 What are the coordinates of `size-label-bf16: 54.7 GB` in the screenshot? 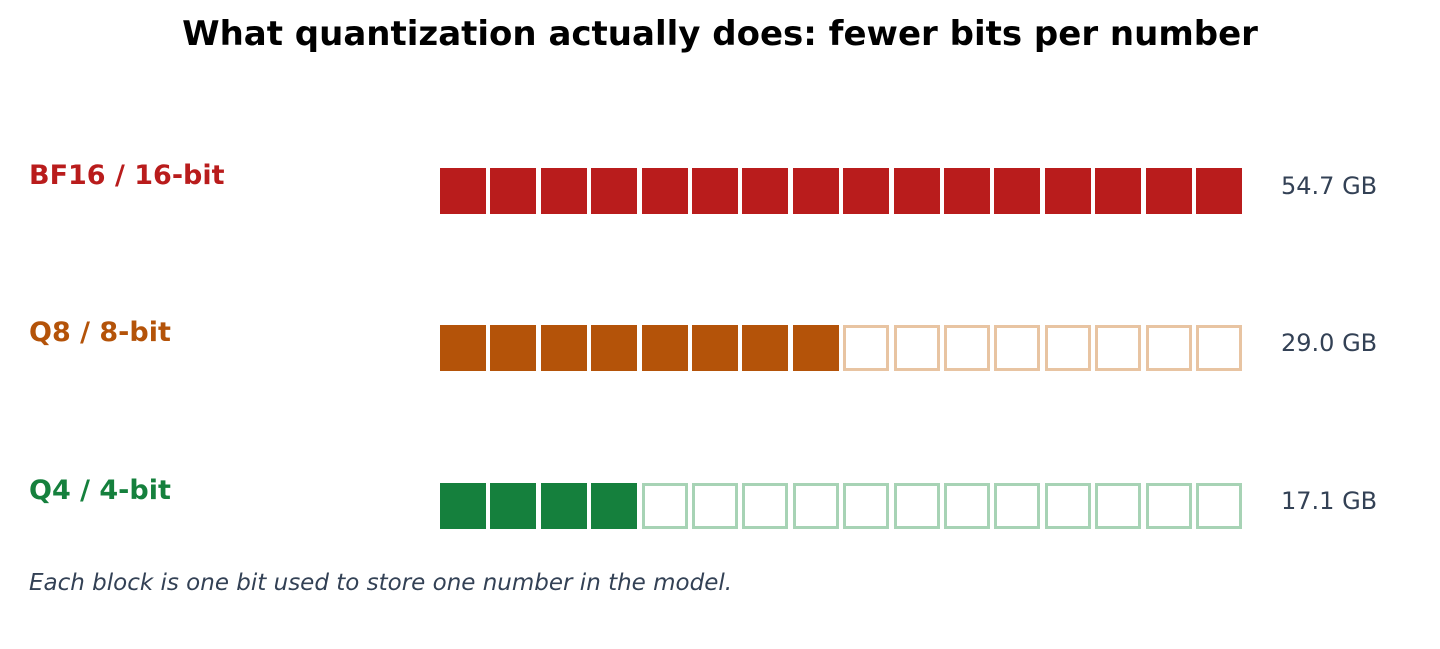 It's located at (1329, 186).